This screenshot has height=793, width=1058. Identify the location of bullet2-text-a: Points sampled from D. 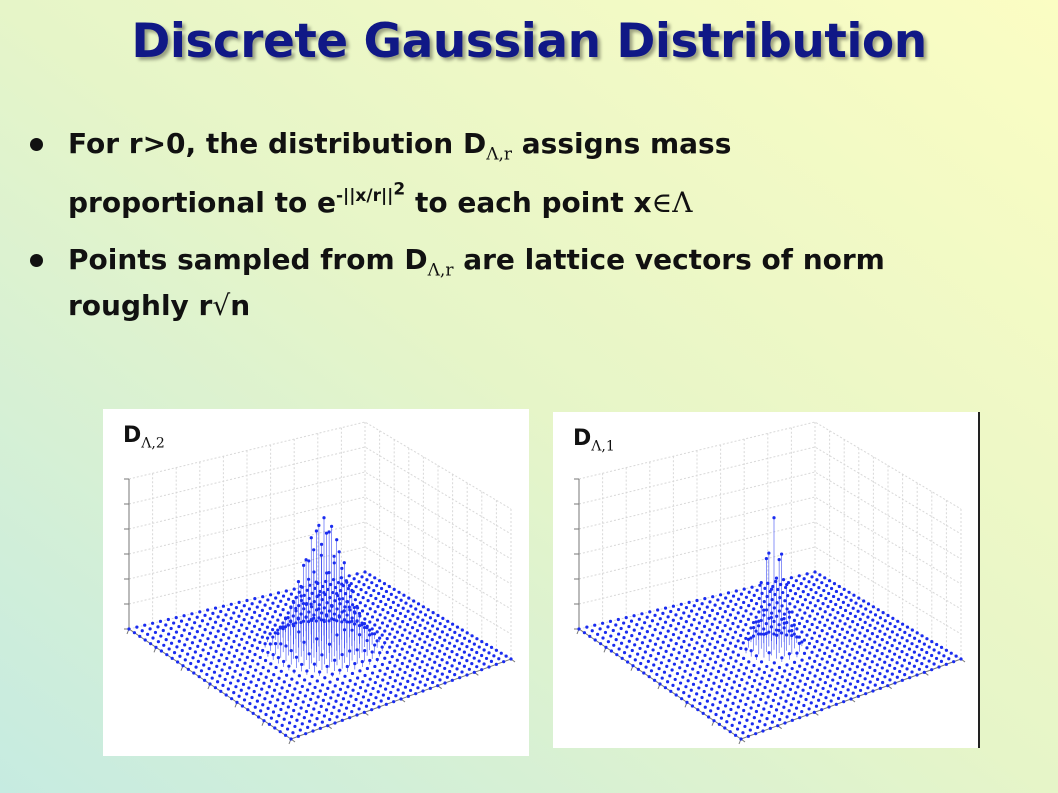
(248, 259).